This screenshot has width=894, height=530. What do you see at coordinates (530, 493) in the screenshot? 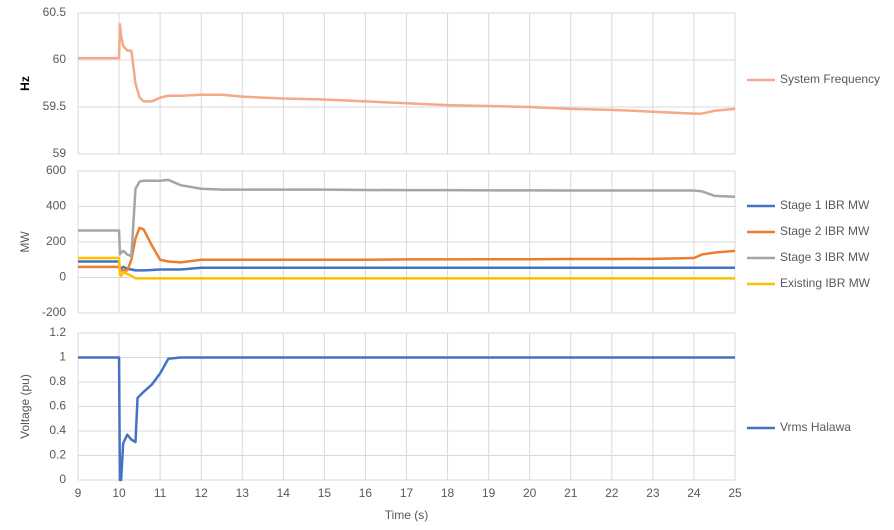
I see `x-tick-label: 20` at bounding box center [530, 493].